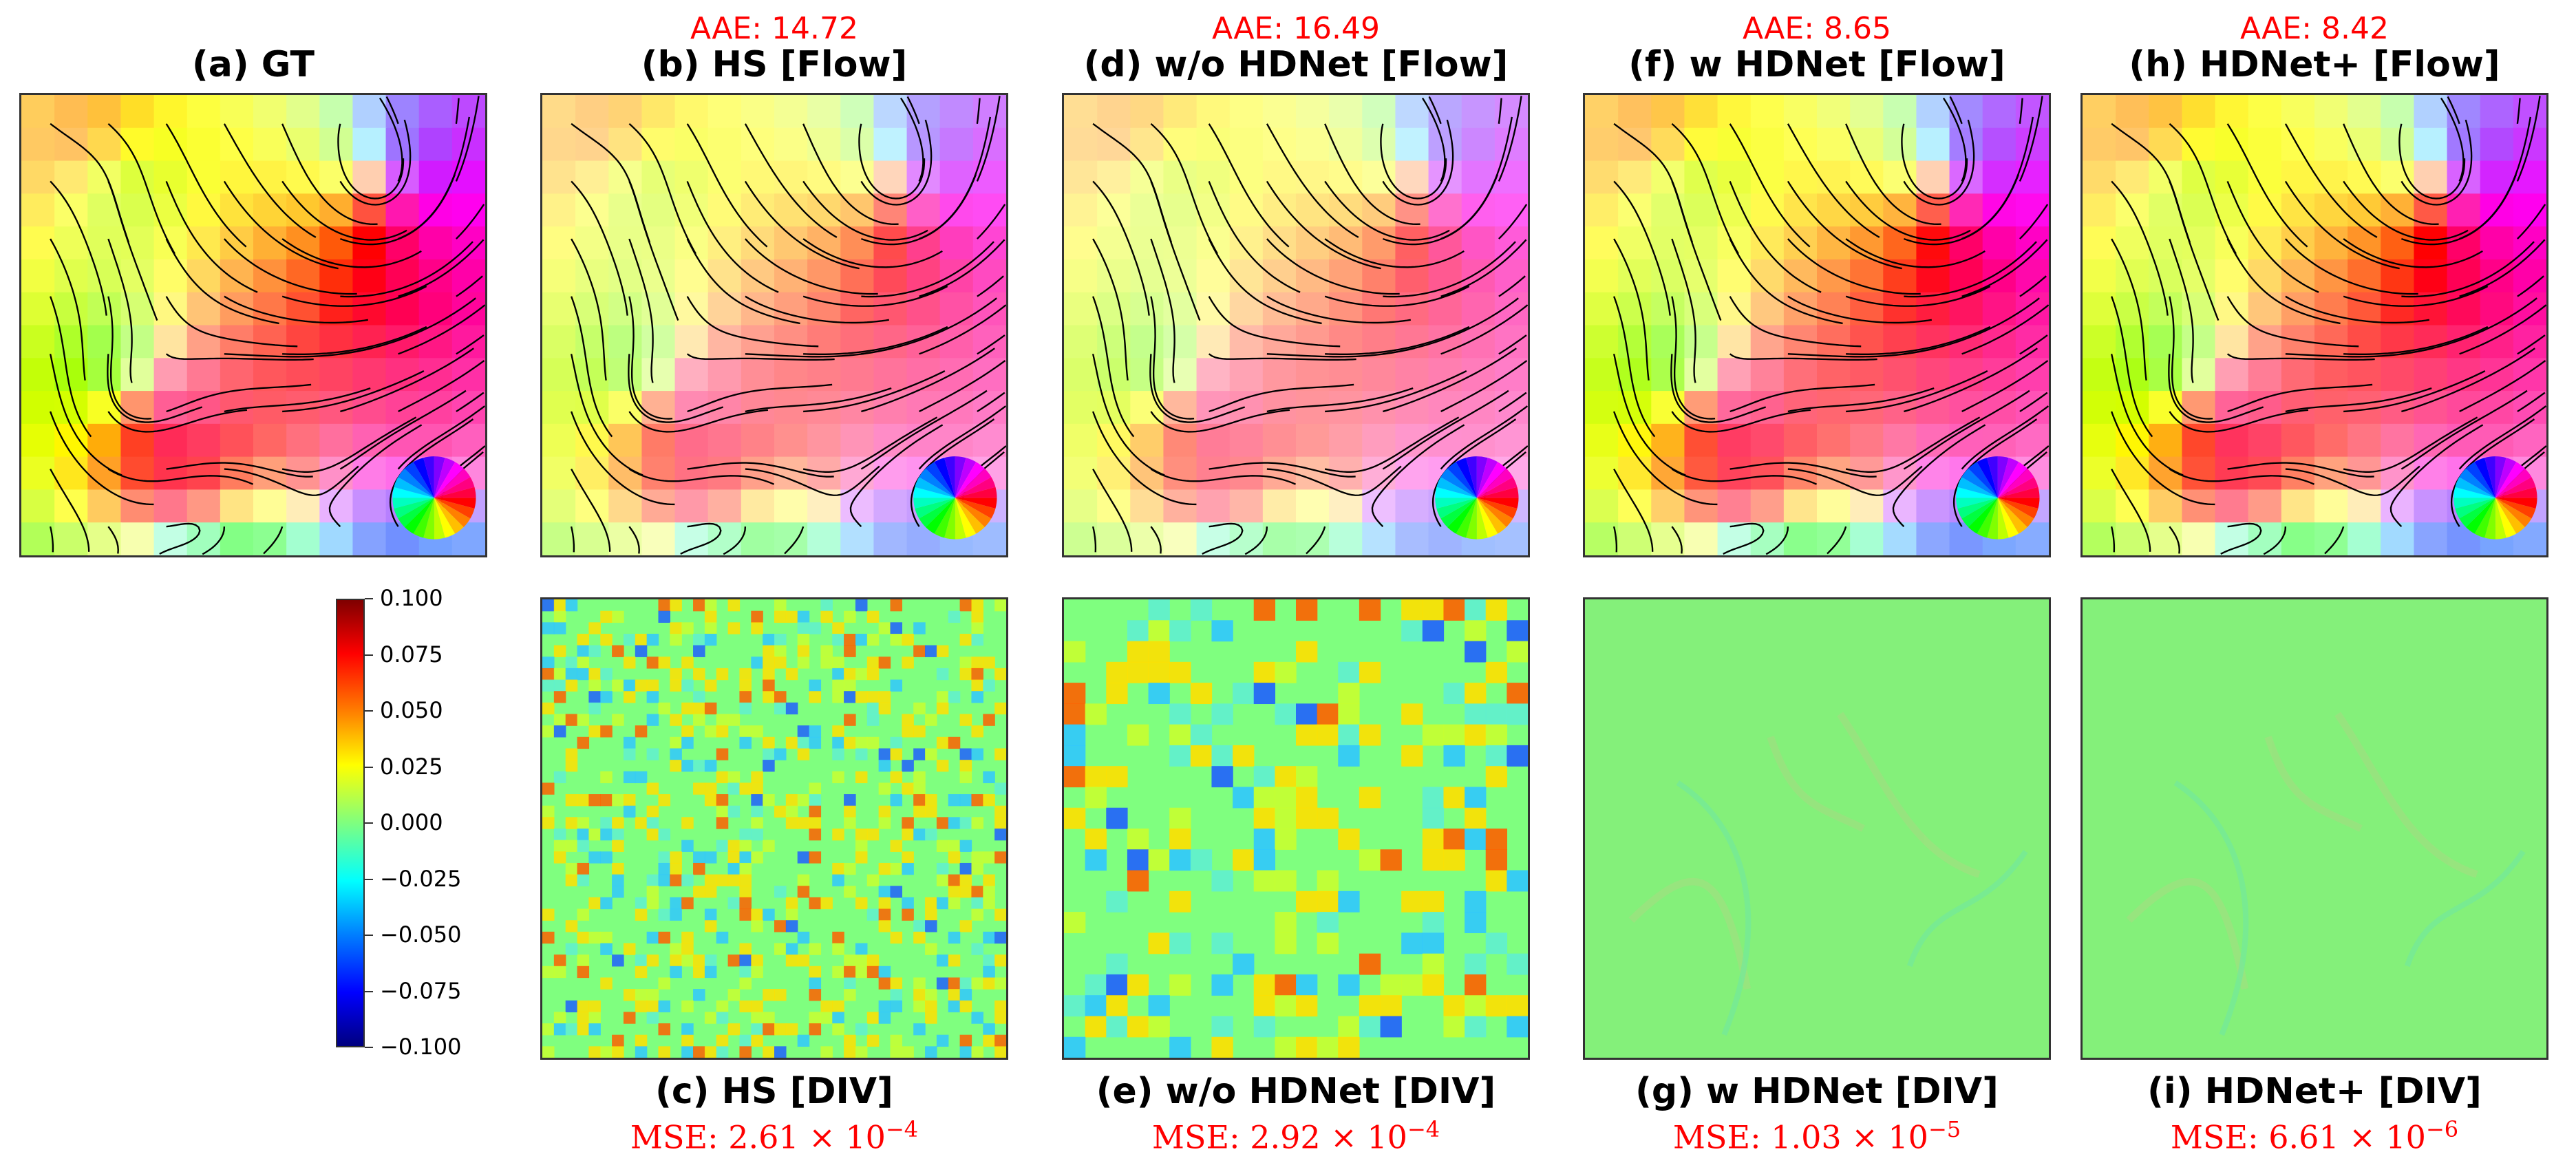  What do you see at coordinates (2314, 1091) in the screenshot?
I see `div-title-i: (i) HDNet+ [DIV]` at bounding box center [2314, 1091].